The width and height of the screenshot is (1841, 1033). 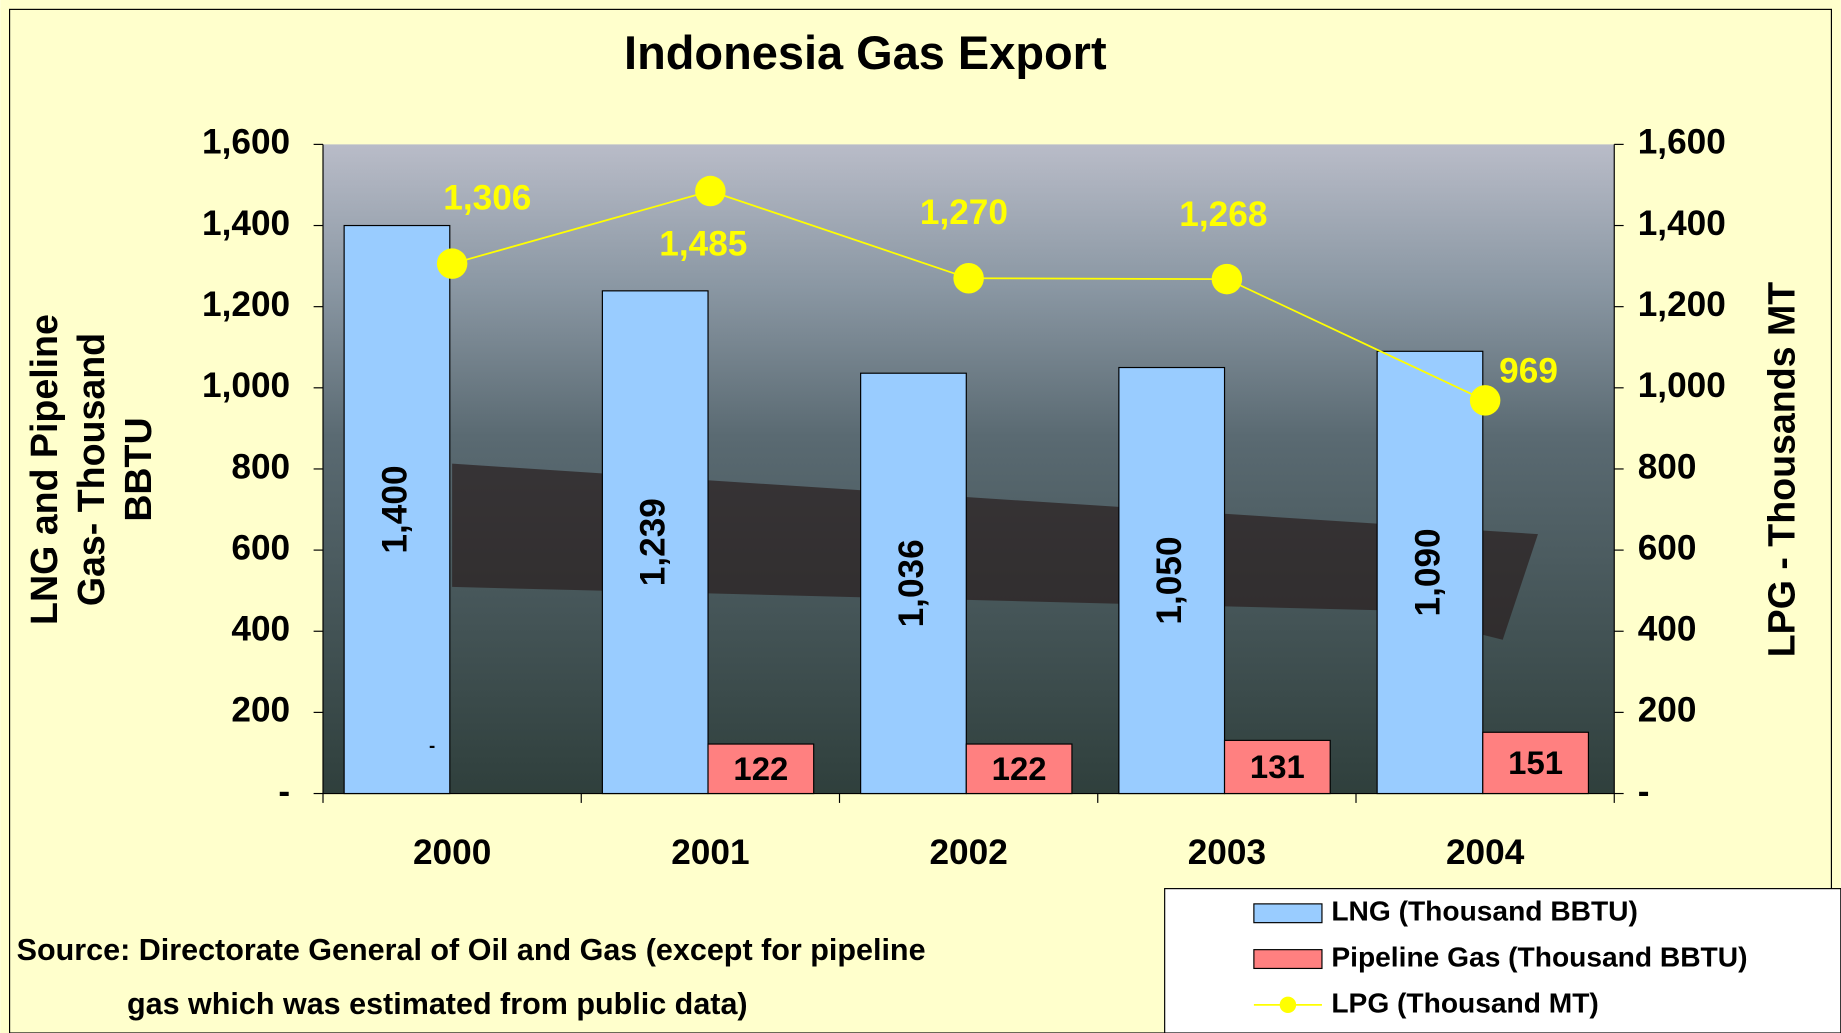 I want to click on y-tick-label: 200, so click(x=260, y=710).